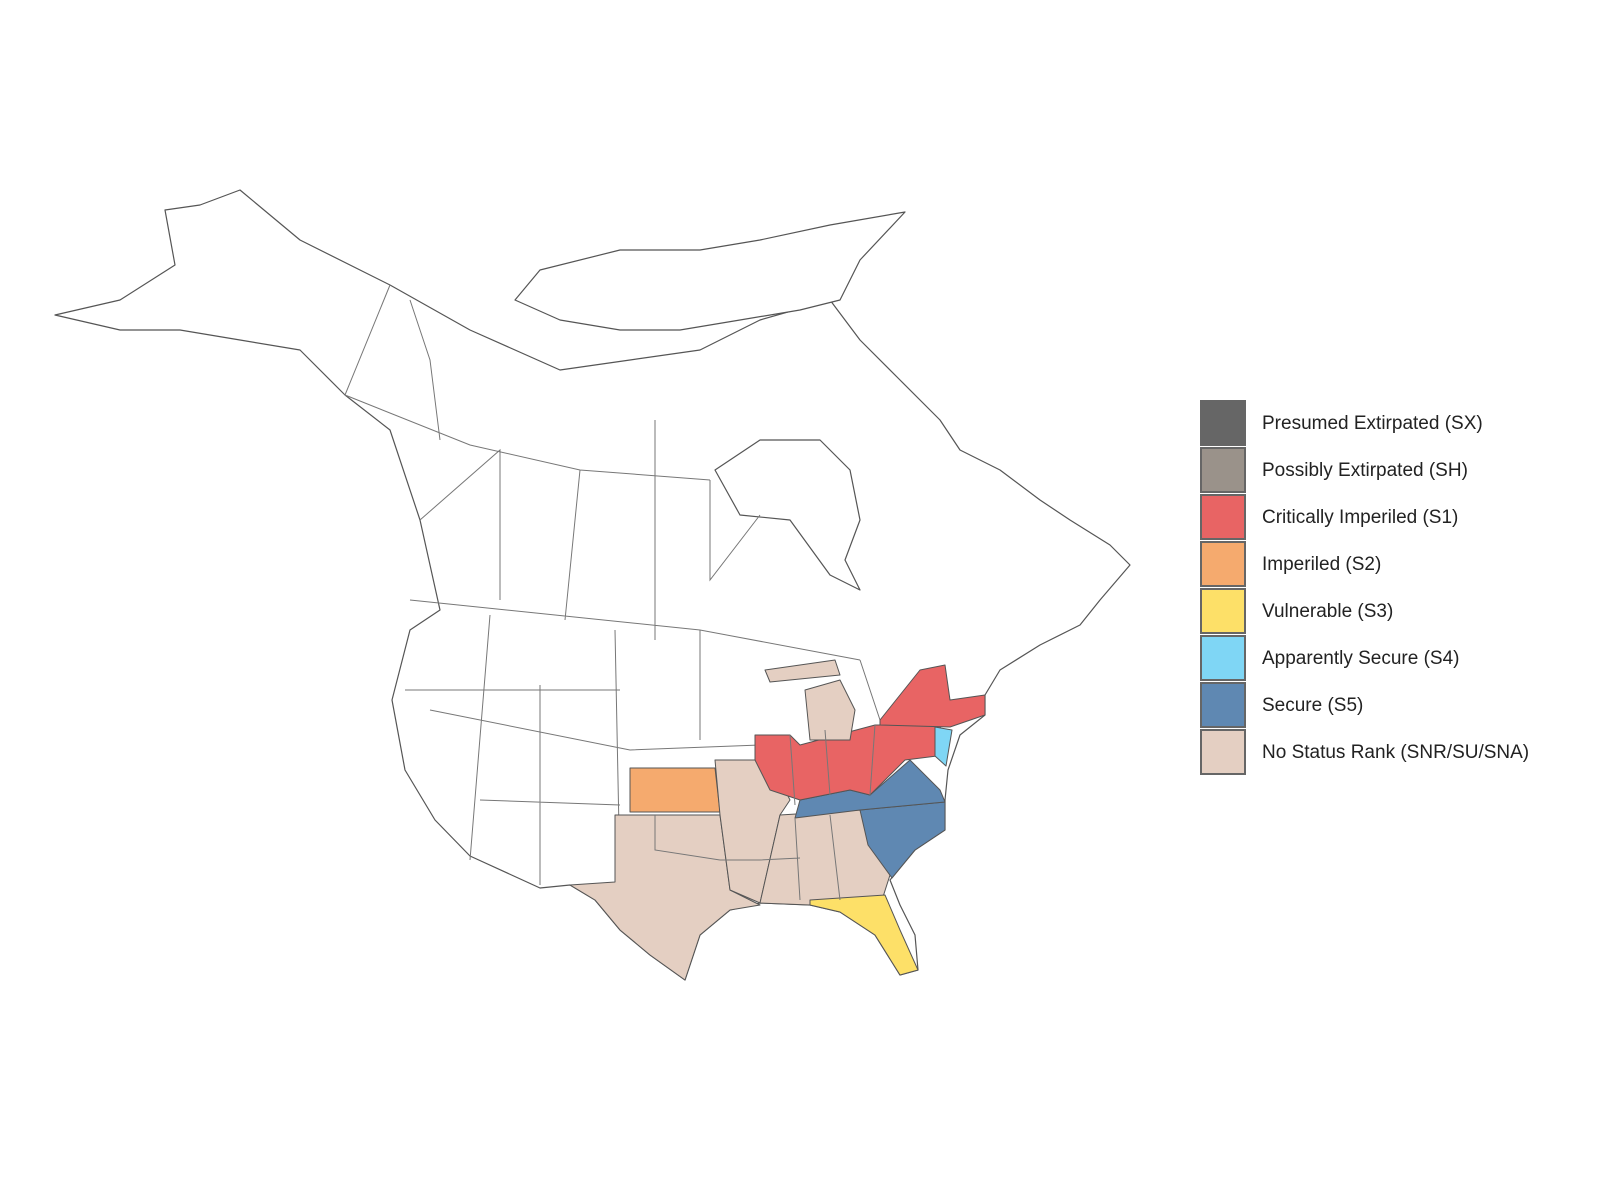  Describe the element at coordinates (1395, 752) in the screenshot. I see `legend-label: No Status Rank (SNR/SU/SNA)` at that location.